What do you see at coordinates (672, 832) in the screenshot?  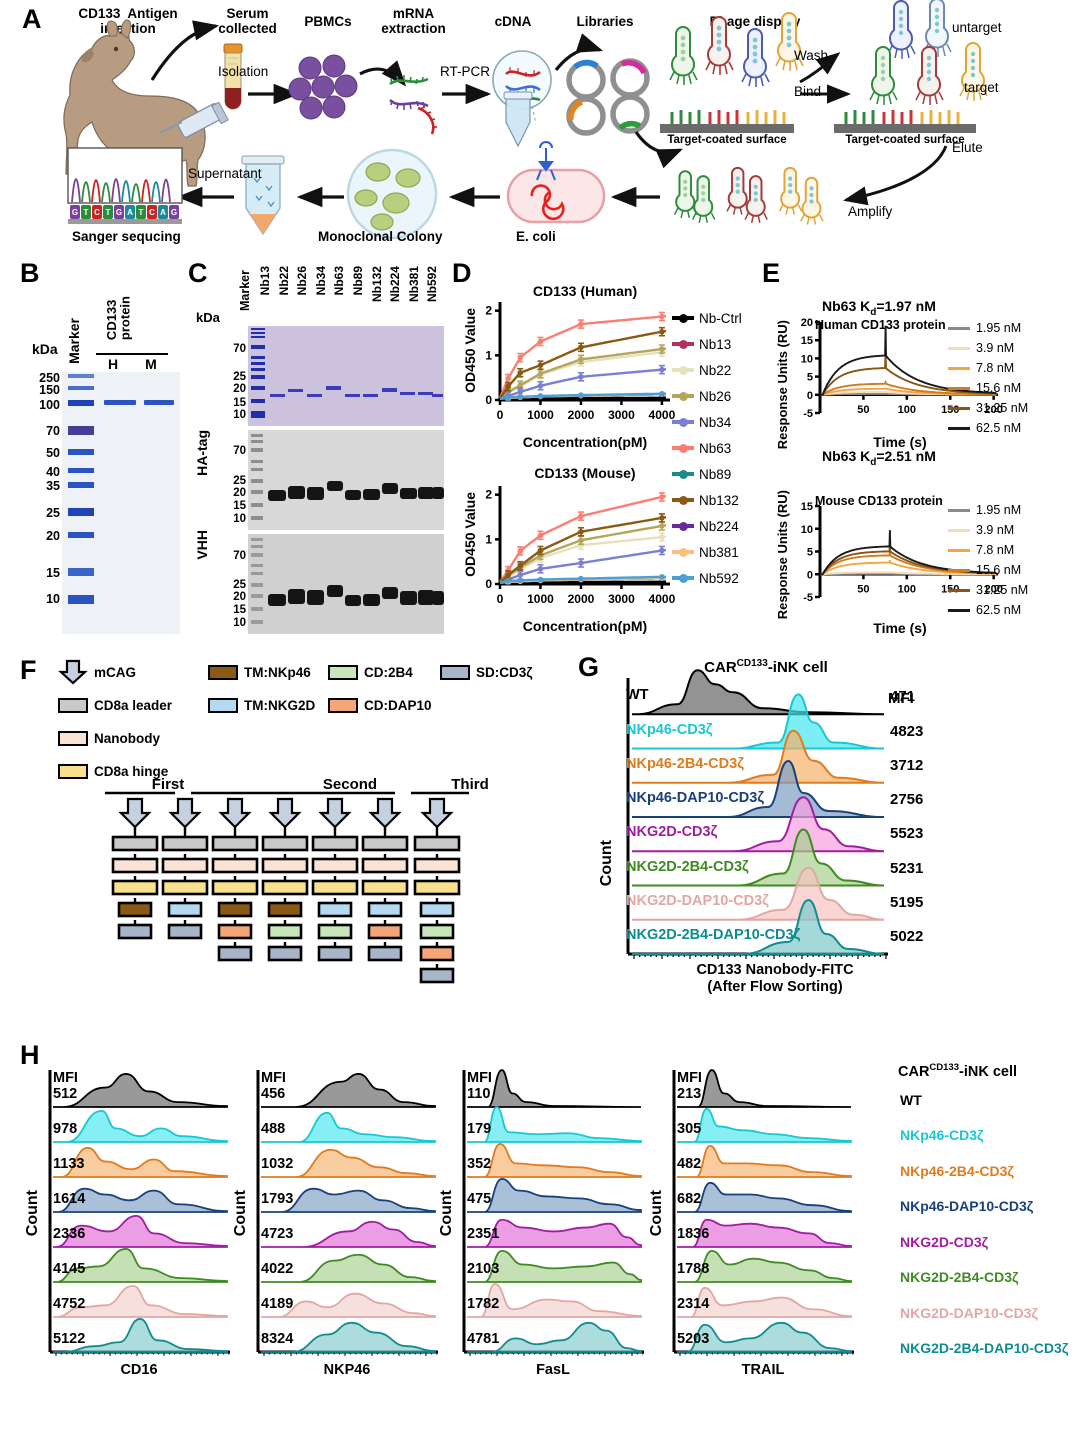 I see `panel-g-row-label-4: NKG2D-CD3ζ` at bounding box center [672, 832].